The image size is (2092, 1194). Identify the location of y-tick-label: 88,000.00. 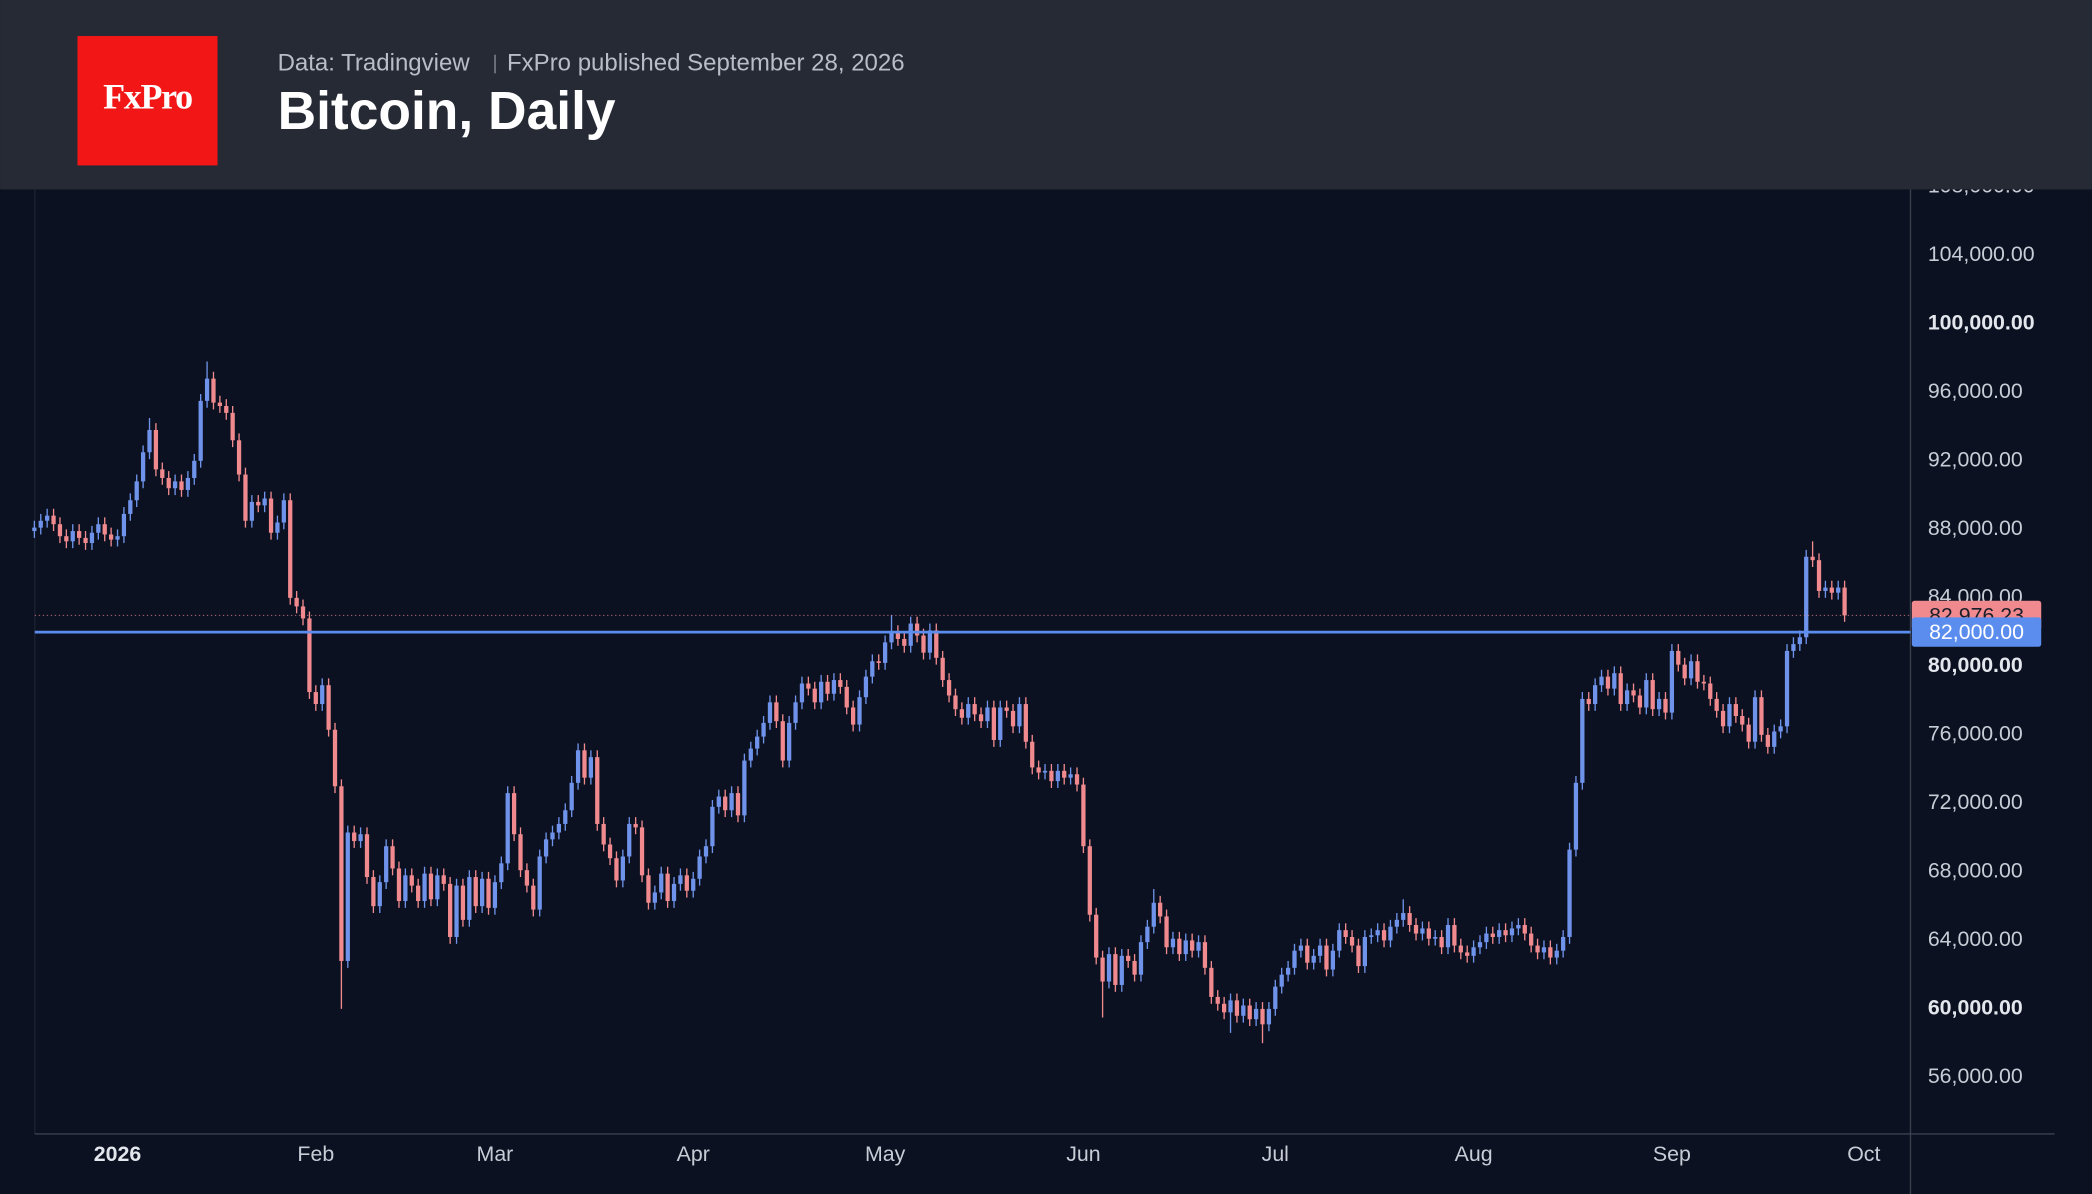
(1975, 528).